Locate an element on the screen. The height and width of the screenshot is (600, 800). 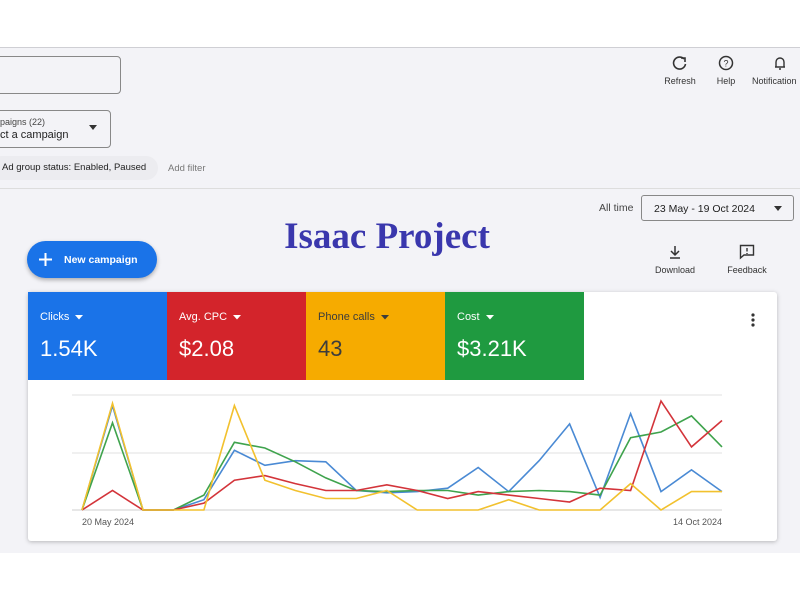
metric-name: Avg. CPC is located at coordinates (203, 317).